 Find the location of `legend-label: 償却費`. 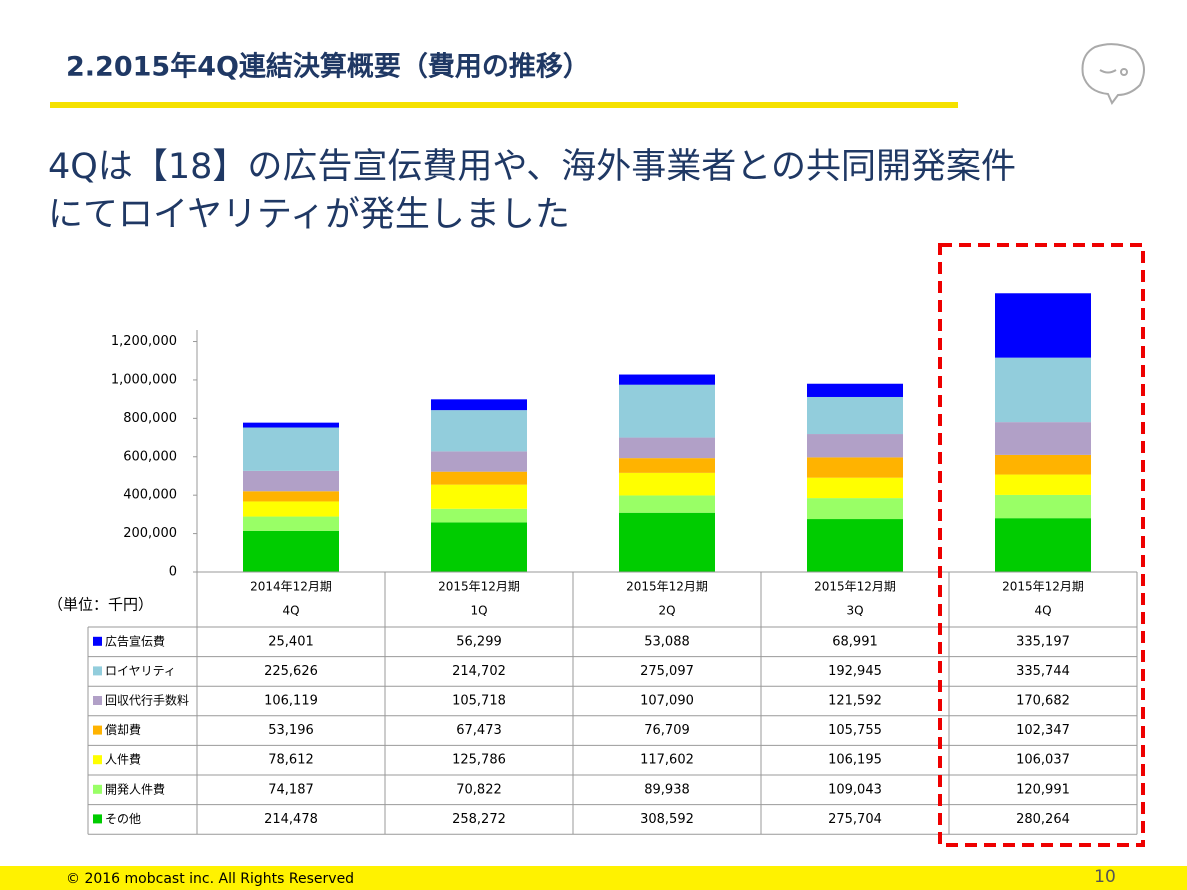

legend-label: 償却費 is located at coordinates (123, 729).